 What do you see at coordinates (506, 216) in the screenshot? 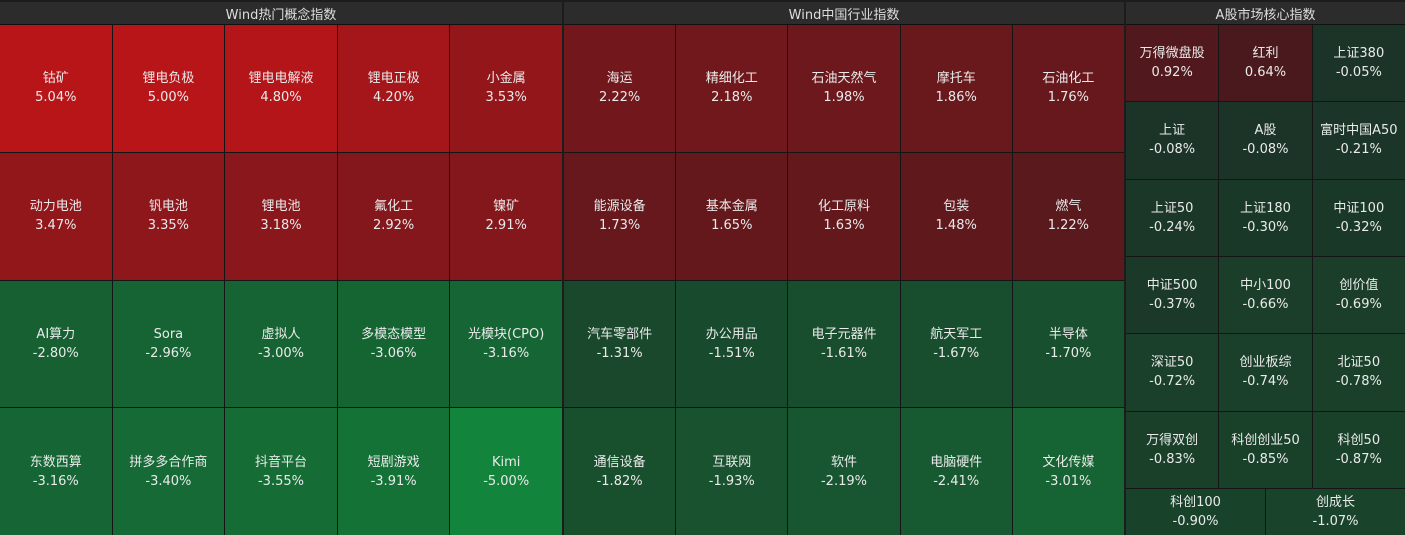
I see `index-cell: 镍矿 2.91%` at bounding box center [506, 216].